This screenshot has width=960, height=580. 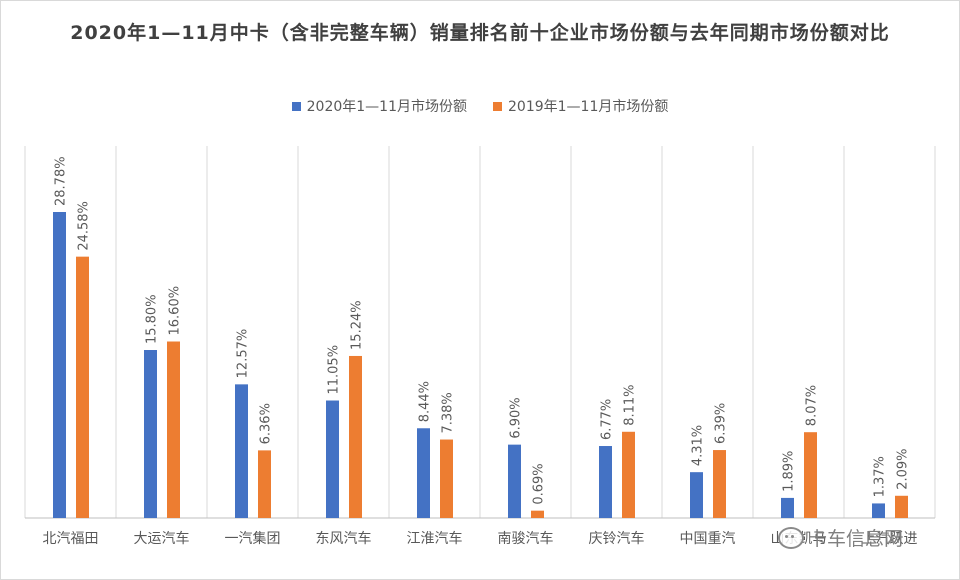 What do you see at coordinates (698, 445) in the screenshot?
I see `data-label: 4.31%` at bounding box center [698, 445].